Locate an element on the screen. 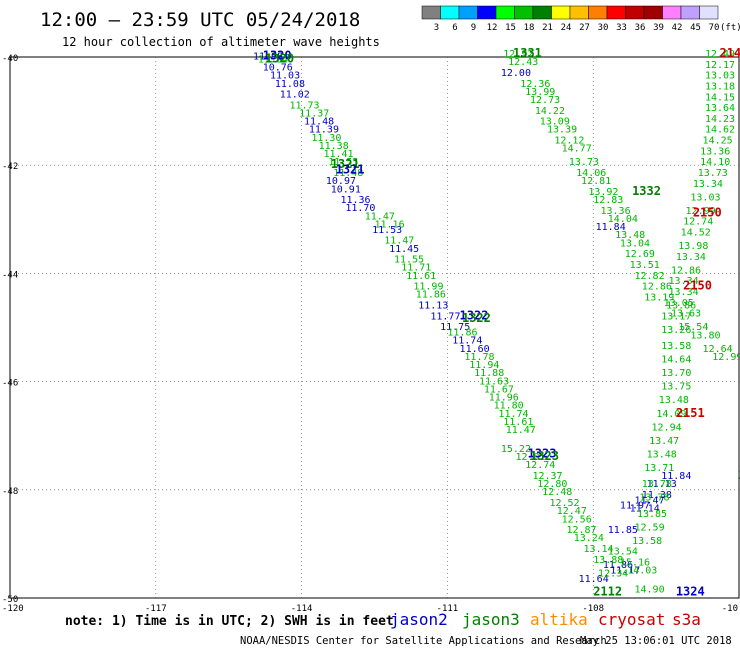  legend-label: 42 is located at coordinates (677, 28).